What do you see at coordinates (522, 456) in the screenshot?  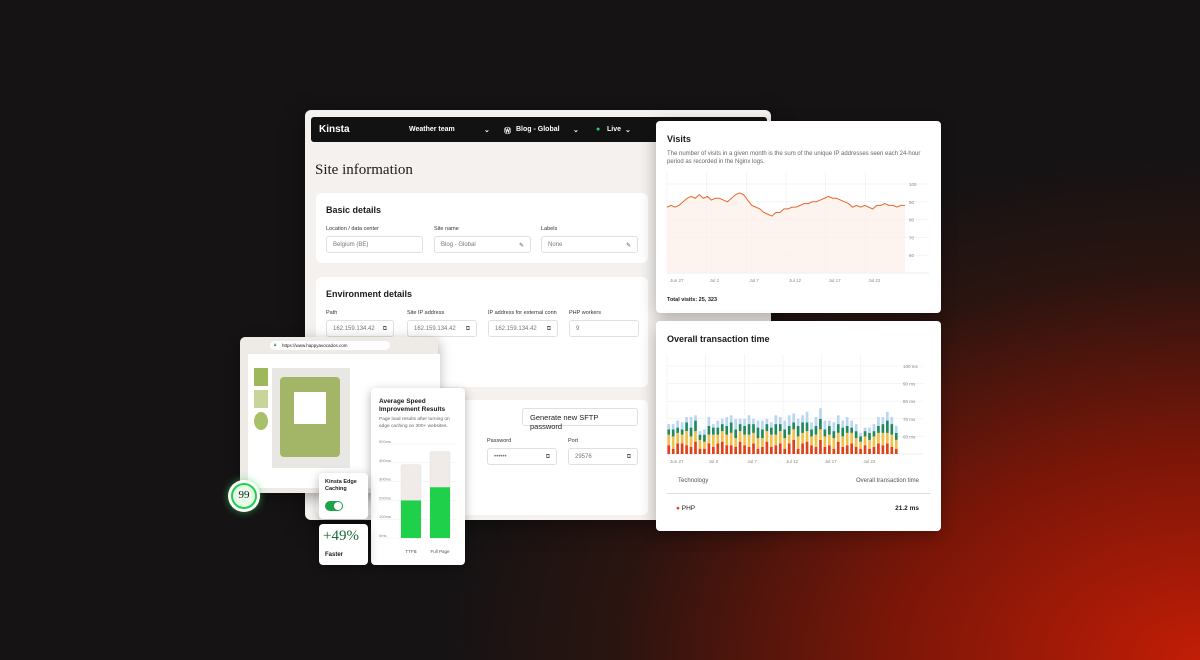 I see `password-field: •••••• ⧉` at bounding box center [522, 456].